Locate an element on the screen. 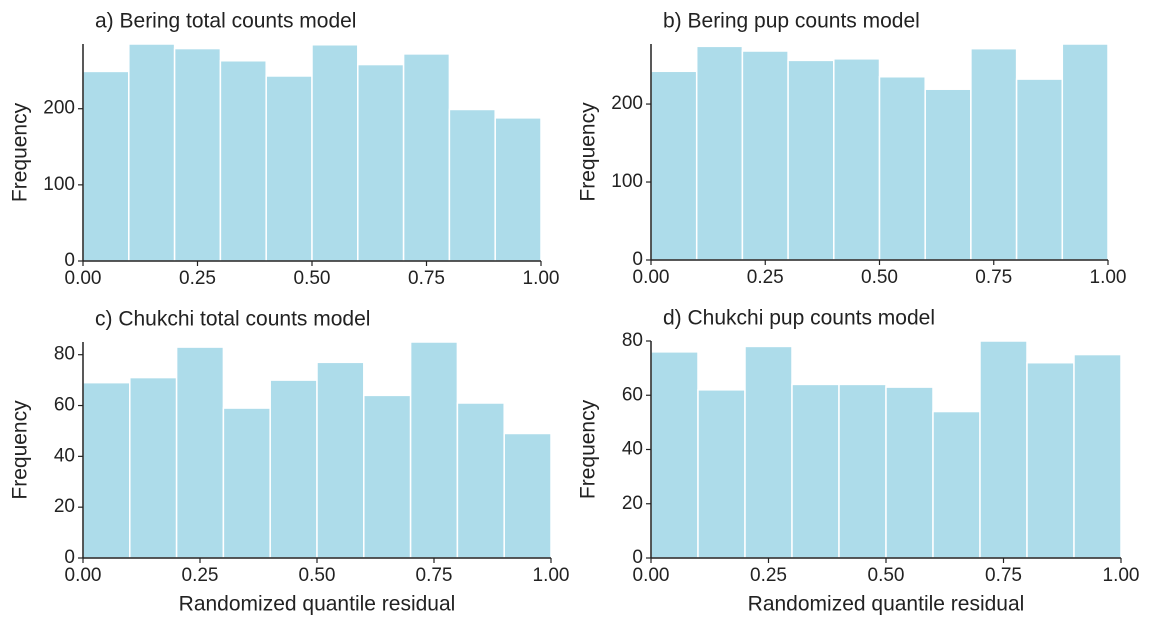  chart-title: a) Bering total counts model is located at coordinates (225, 21).